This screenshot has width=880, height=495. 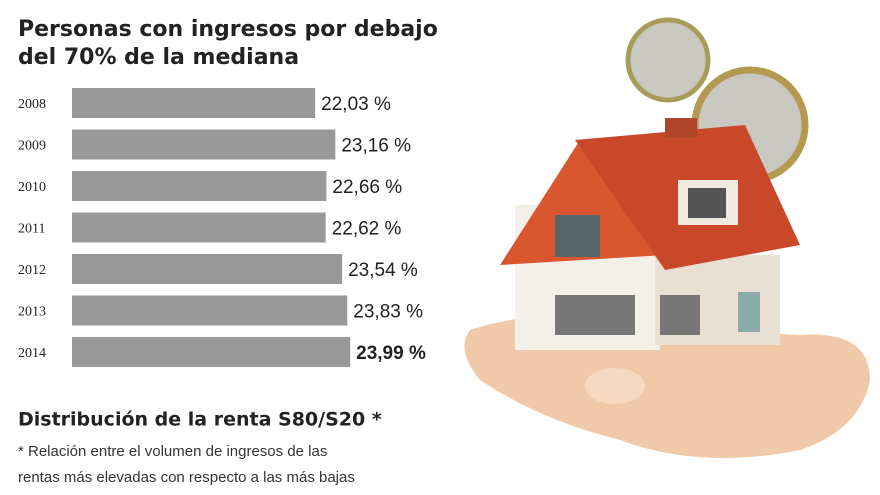 I want to click on y-tick-label: 2010, so click(x=32, y=187).